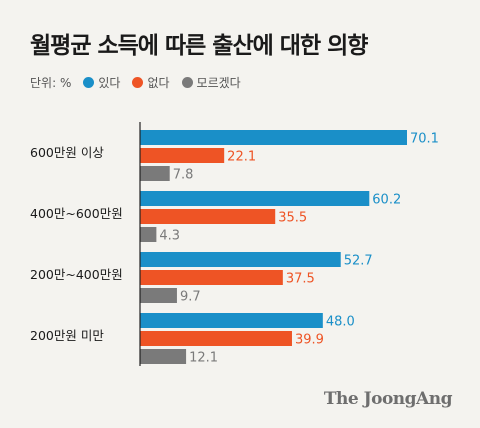 The height and width of the screenshot is (428, 480). I want to click on category-label: 200만원 미만, so click(67, 335).